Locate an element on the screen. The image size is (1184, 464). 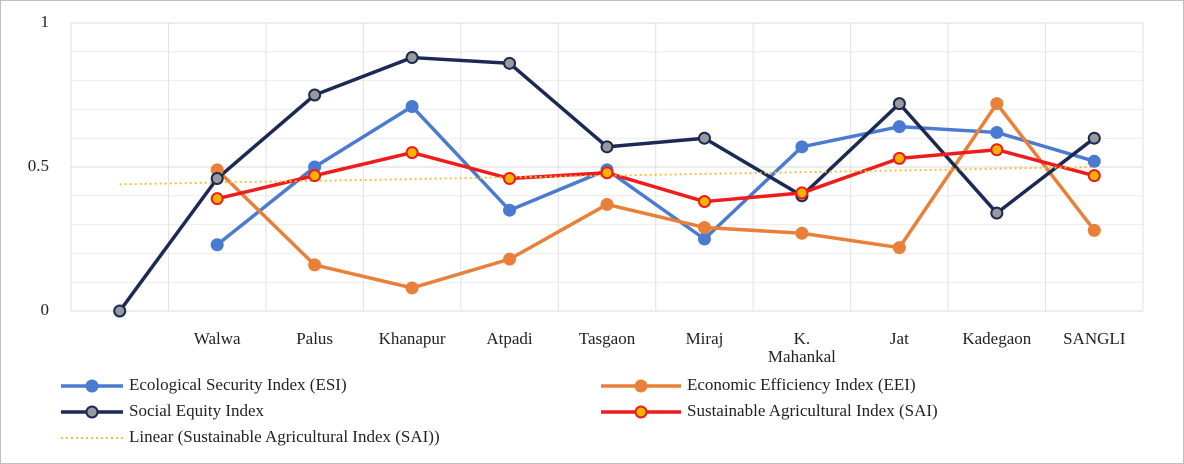
series-line is located at coordinates (655, 175).